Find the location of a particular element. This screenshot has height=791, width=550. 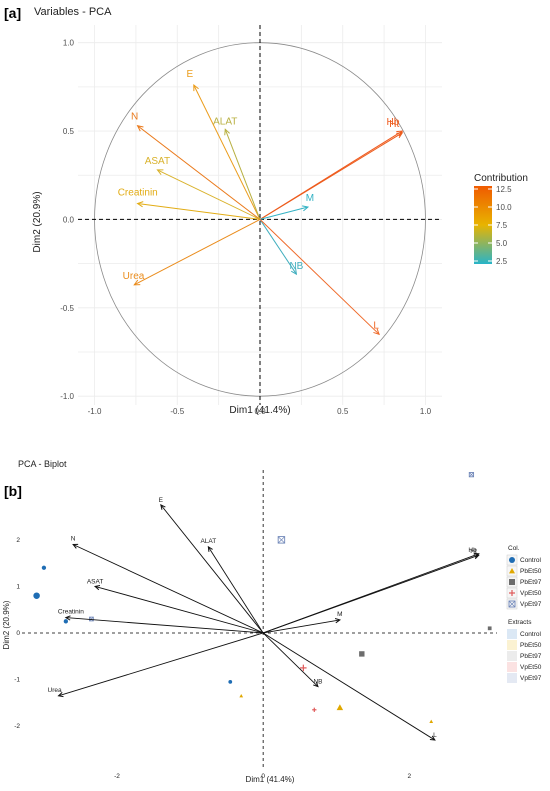

variable-label-asat: ASAT is located at coordinates (95, 581).